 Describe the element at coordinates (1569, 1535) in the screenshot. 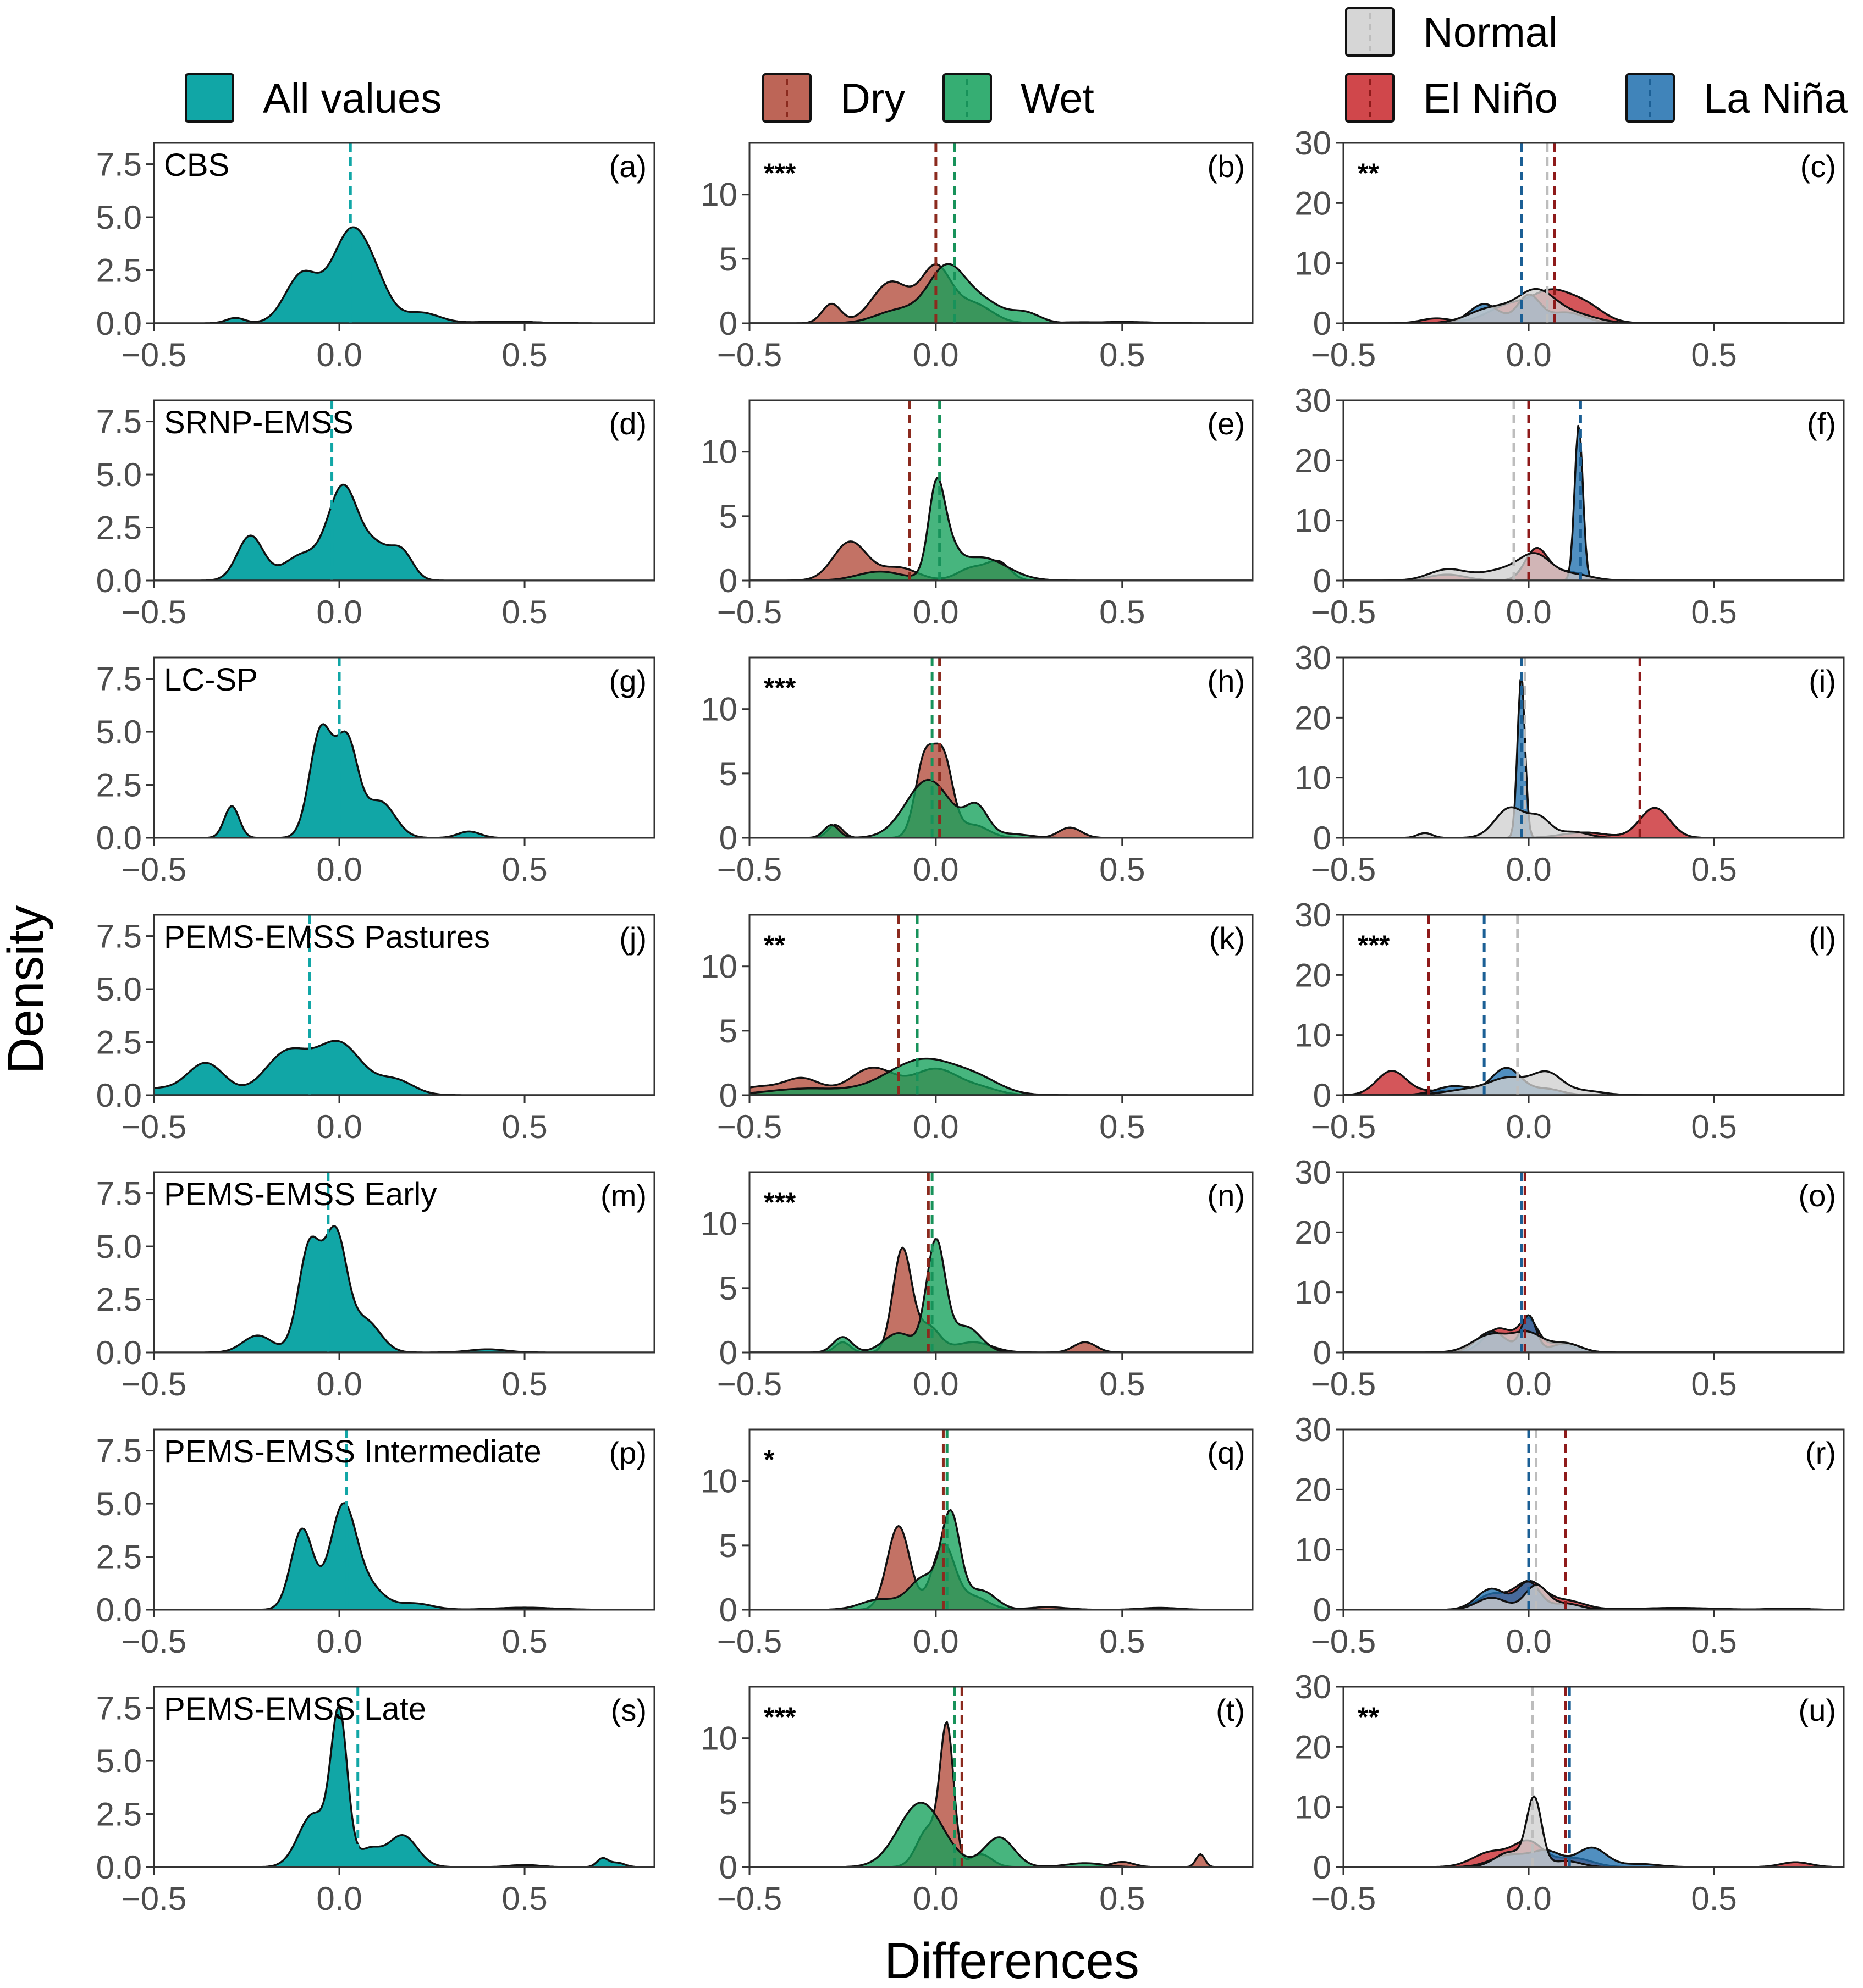

I see `panel-r: 0 10 20 30 −0.5 0.0 0.5 (r)` at that location.